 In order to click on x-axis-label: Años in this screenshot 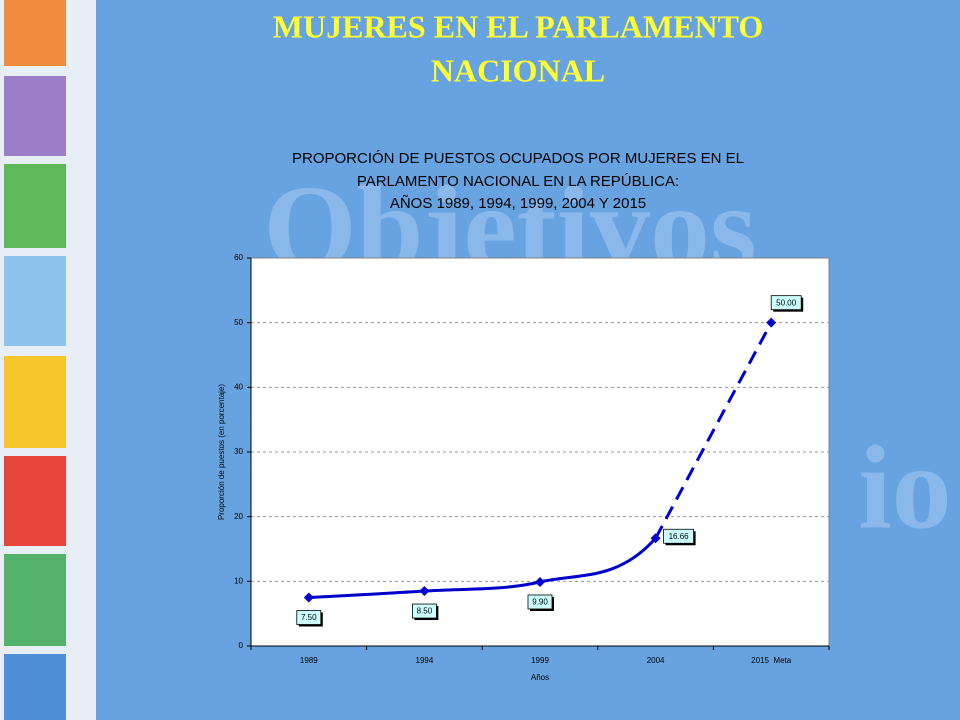, I will do `click(540, 677)`.